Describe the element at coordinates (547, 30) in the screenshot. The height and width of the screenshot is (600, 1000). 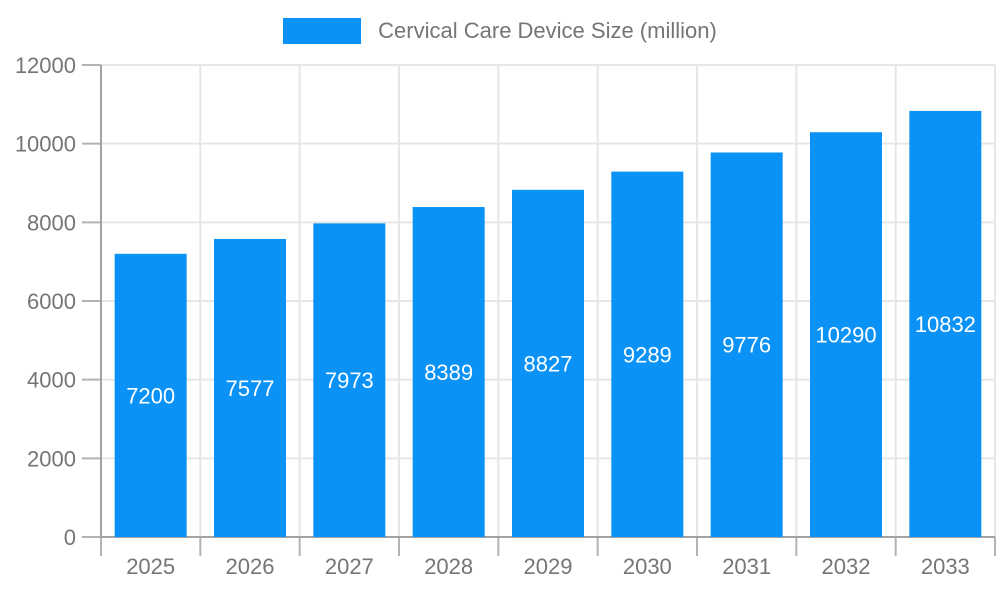
I see `legend-label: Cervical Care Device Size (million)` at that location.